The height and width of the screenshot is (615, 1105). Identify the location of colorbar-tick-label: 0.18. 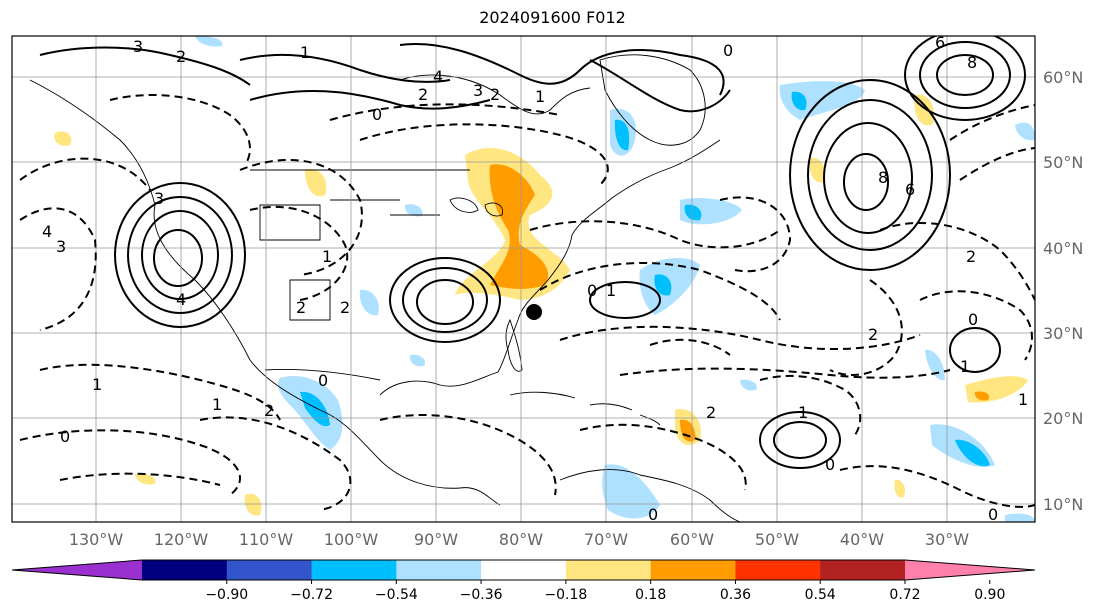
(650, 595).